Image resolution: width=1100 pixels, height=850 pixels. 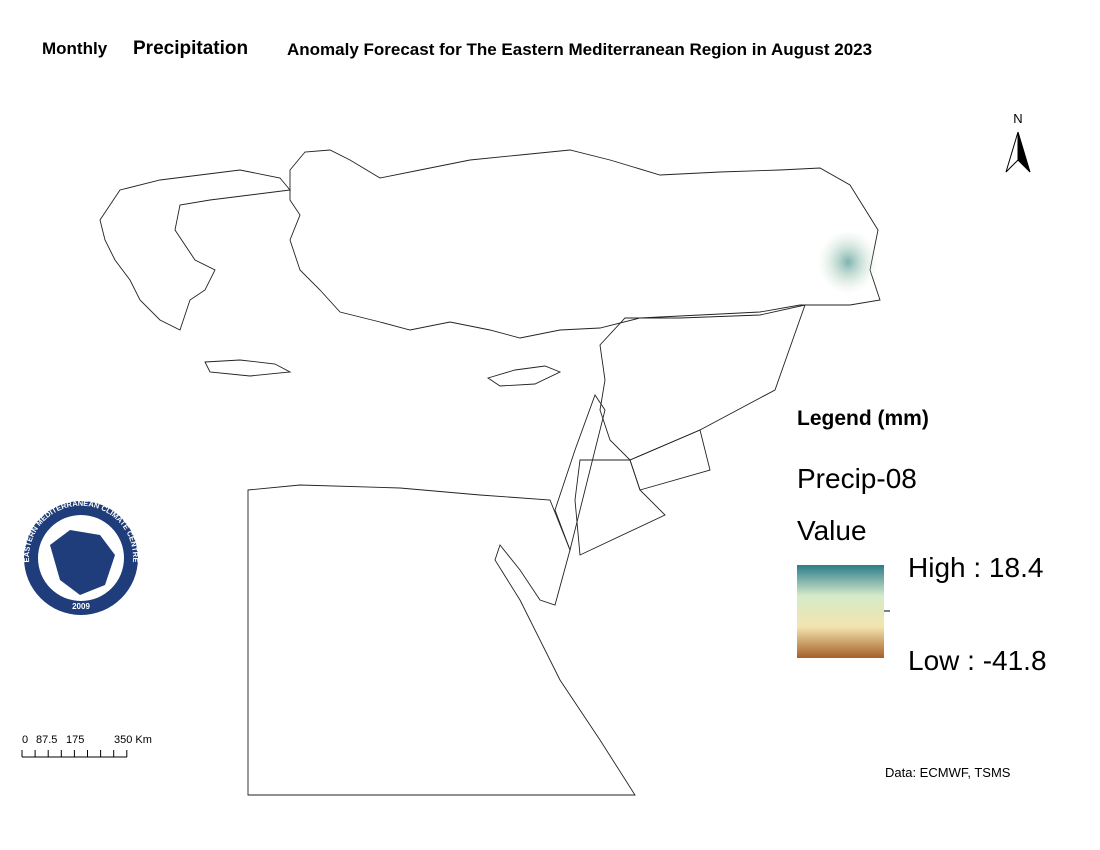 What do you see at coordinates (702, 382) in the screenshot?
I see `syria` at bounding box center [702, 382].